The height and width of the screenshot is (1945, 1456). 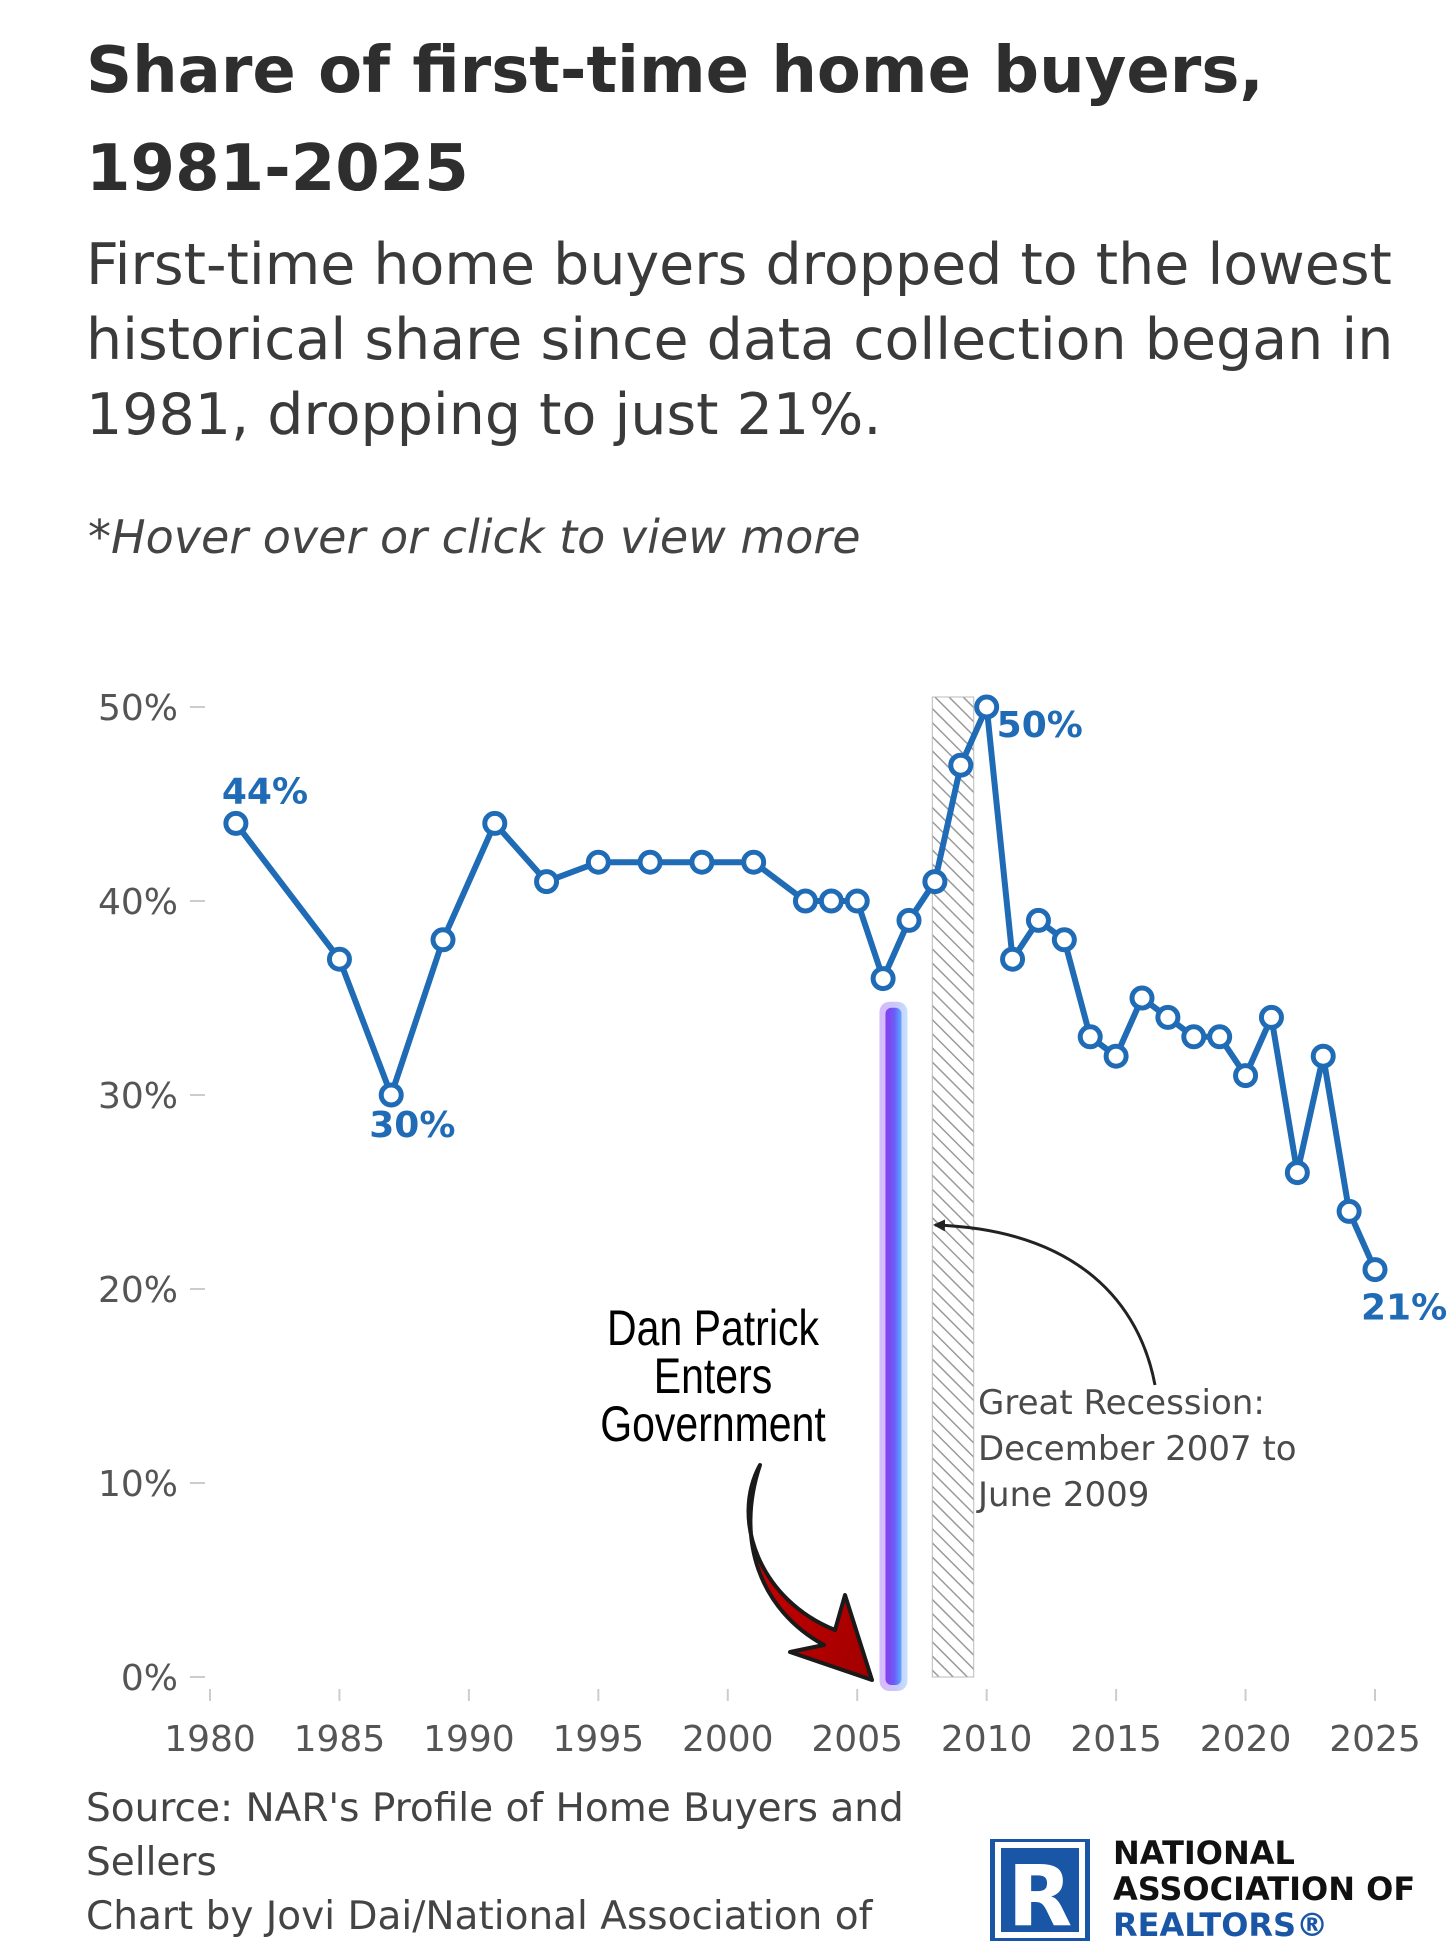 What do you see at coordinates (138, 708) in the screenshot?
I see `y-tick-label: 50%` at bounding box center [138, 708].